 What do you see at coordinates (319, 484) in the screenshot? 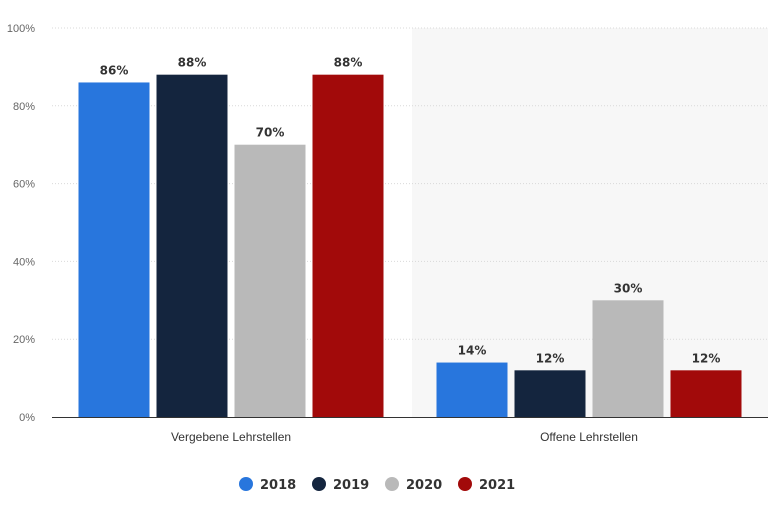
I see `legend-marker-2019` at bounding box center [319, 484].